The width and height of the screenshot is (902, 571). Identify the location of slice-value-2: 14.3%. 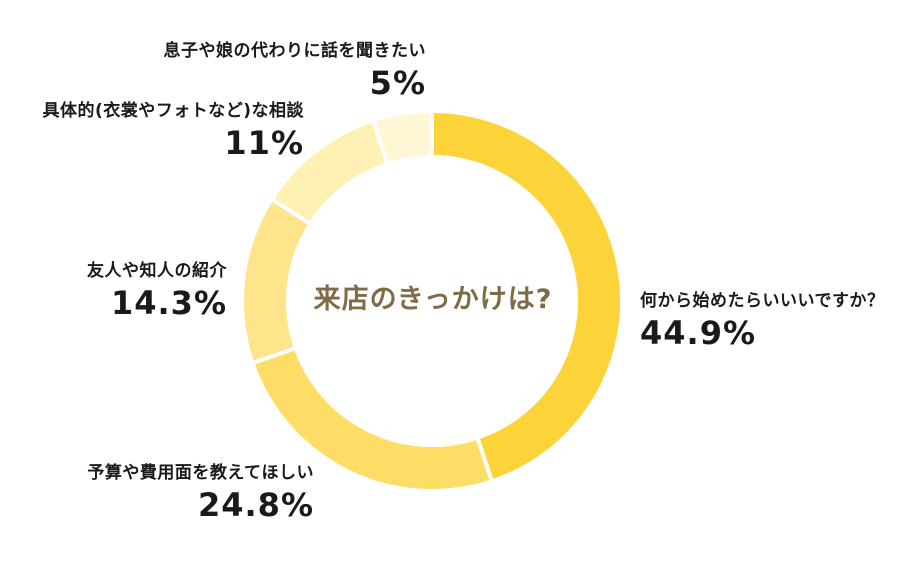
(168, 303).